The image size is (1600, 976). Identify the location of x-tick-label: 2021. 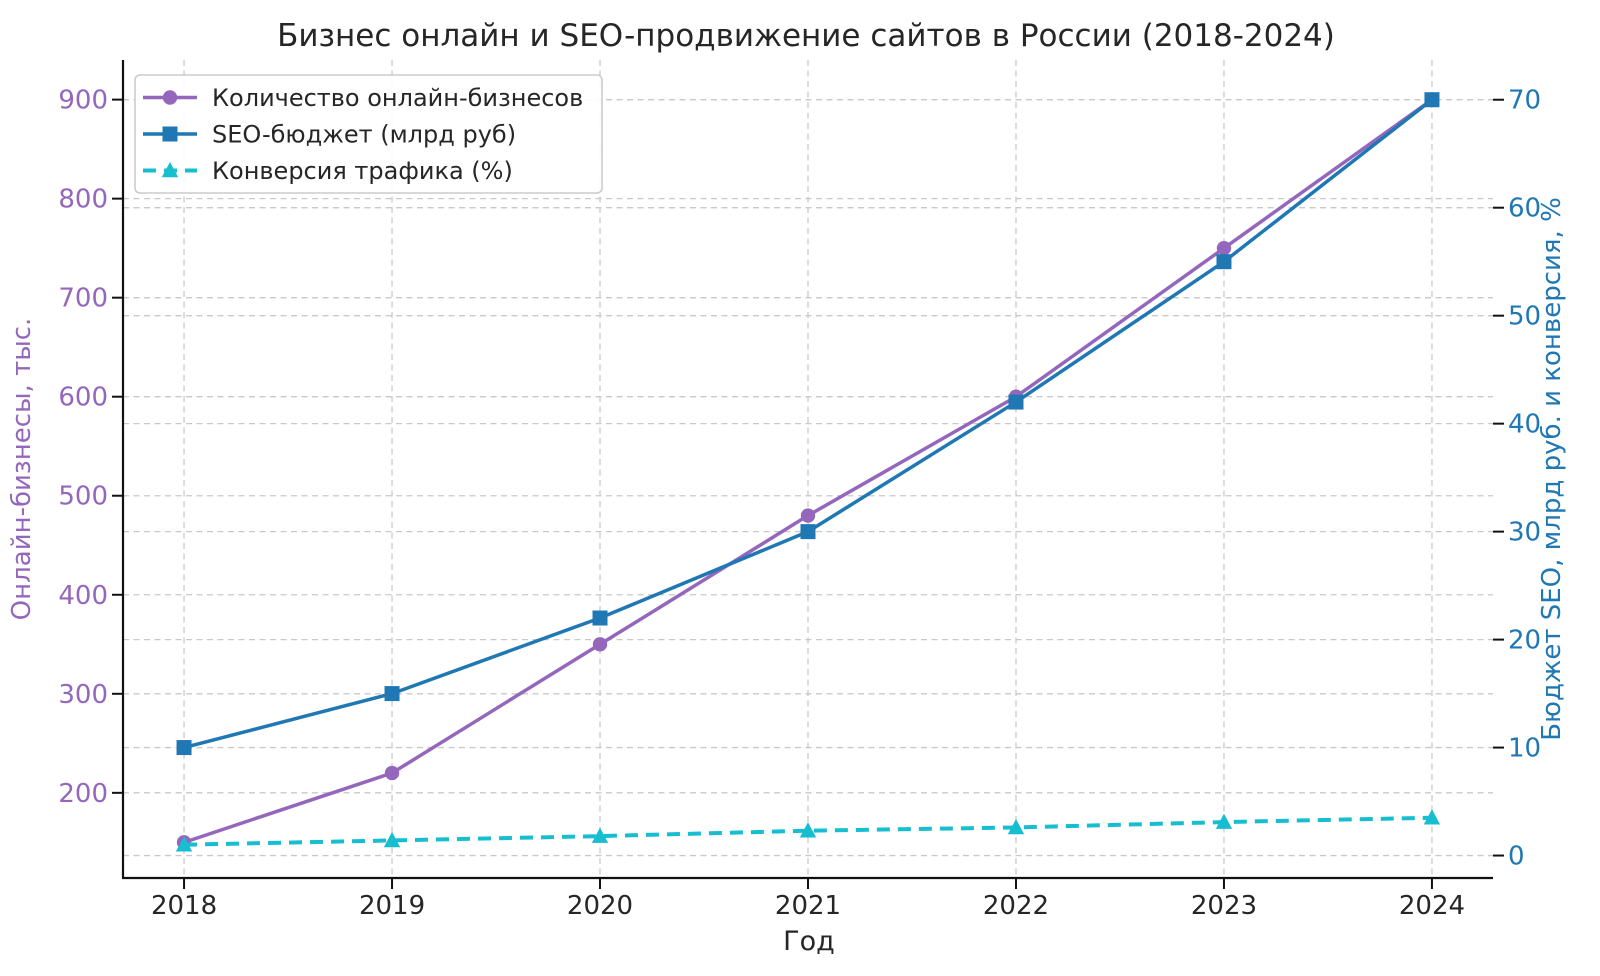
(808, 906).